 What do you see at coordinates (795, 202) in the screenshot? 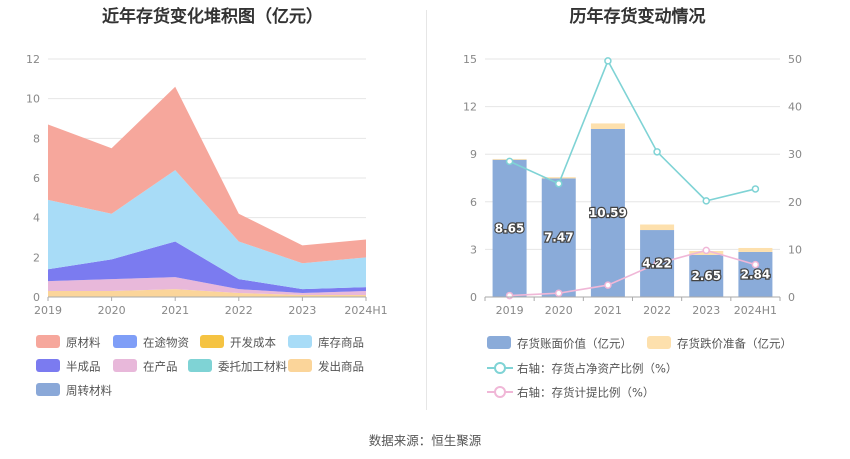
I see `y2-tick-label: 20` at bounding box center [795, 202].